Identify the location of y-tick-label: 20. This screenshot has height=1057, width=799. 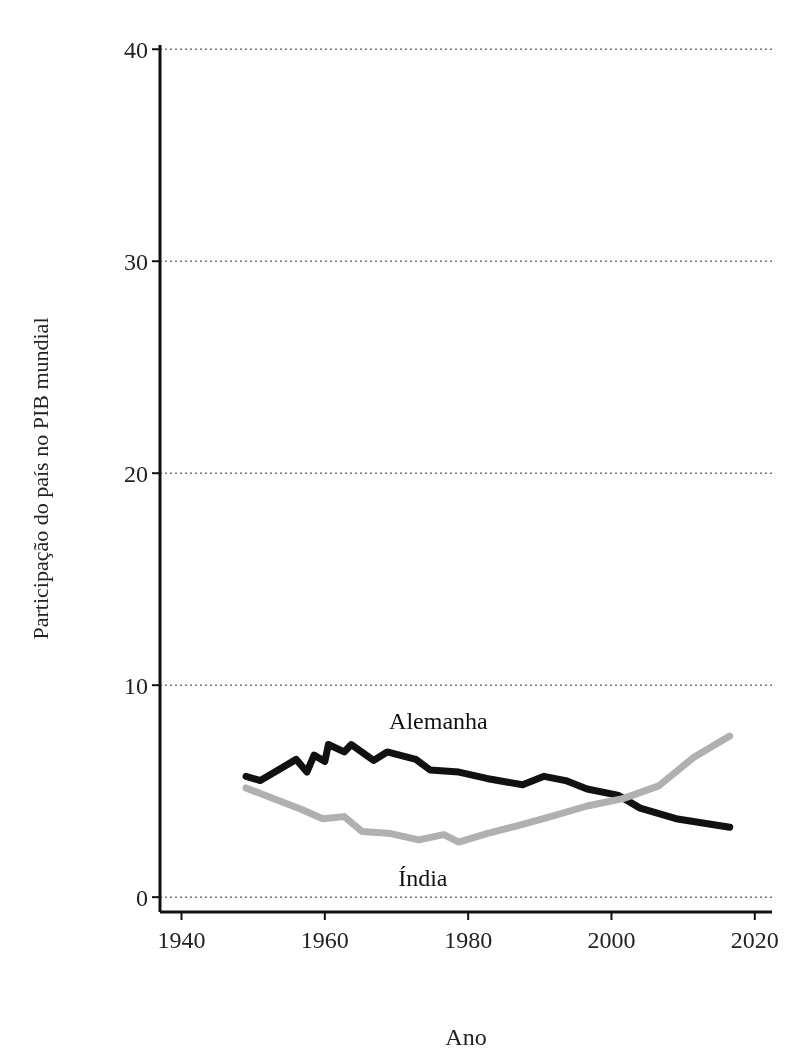
(136, 473).